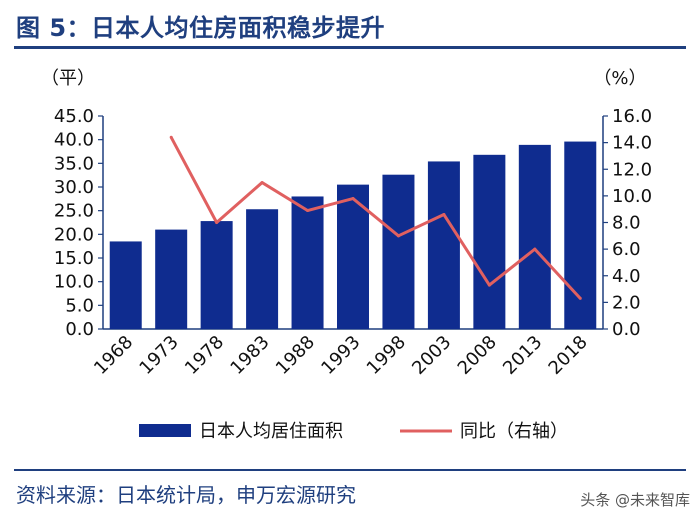  I want to click on right-tick-label: 0.0, so click(626, 329).